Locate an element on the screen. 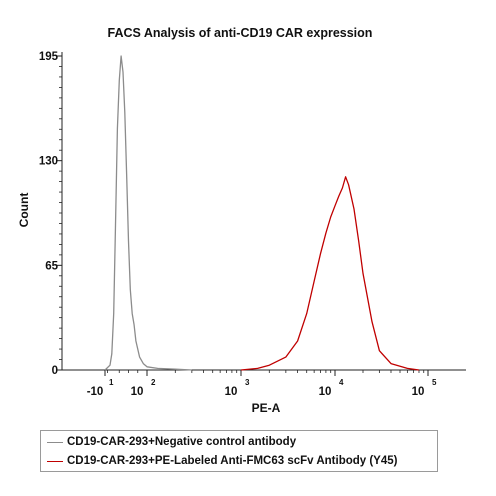 This screenshot has width=496, height=496. x-tick-exponent: 4 is located at coordinates (341, 382).